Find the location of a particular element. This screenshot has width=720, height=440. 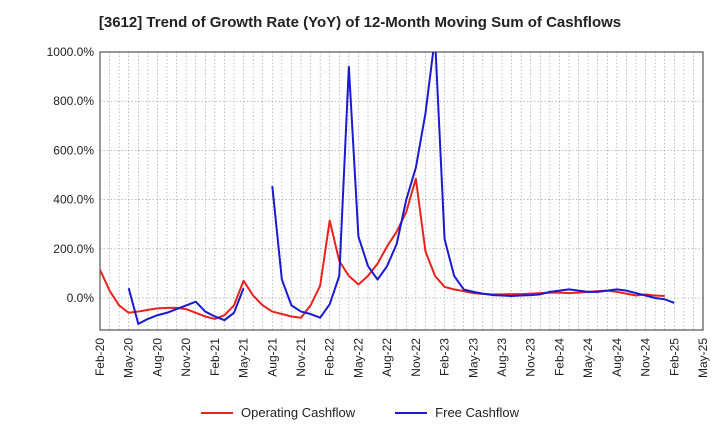

x-tick-label: May-25 is located at coordinates (703, 358).